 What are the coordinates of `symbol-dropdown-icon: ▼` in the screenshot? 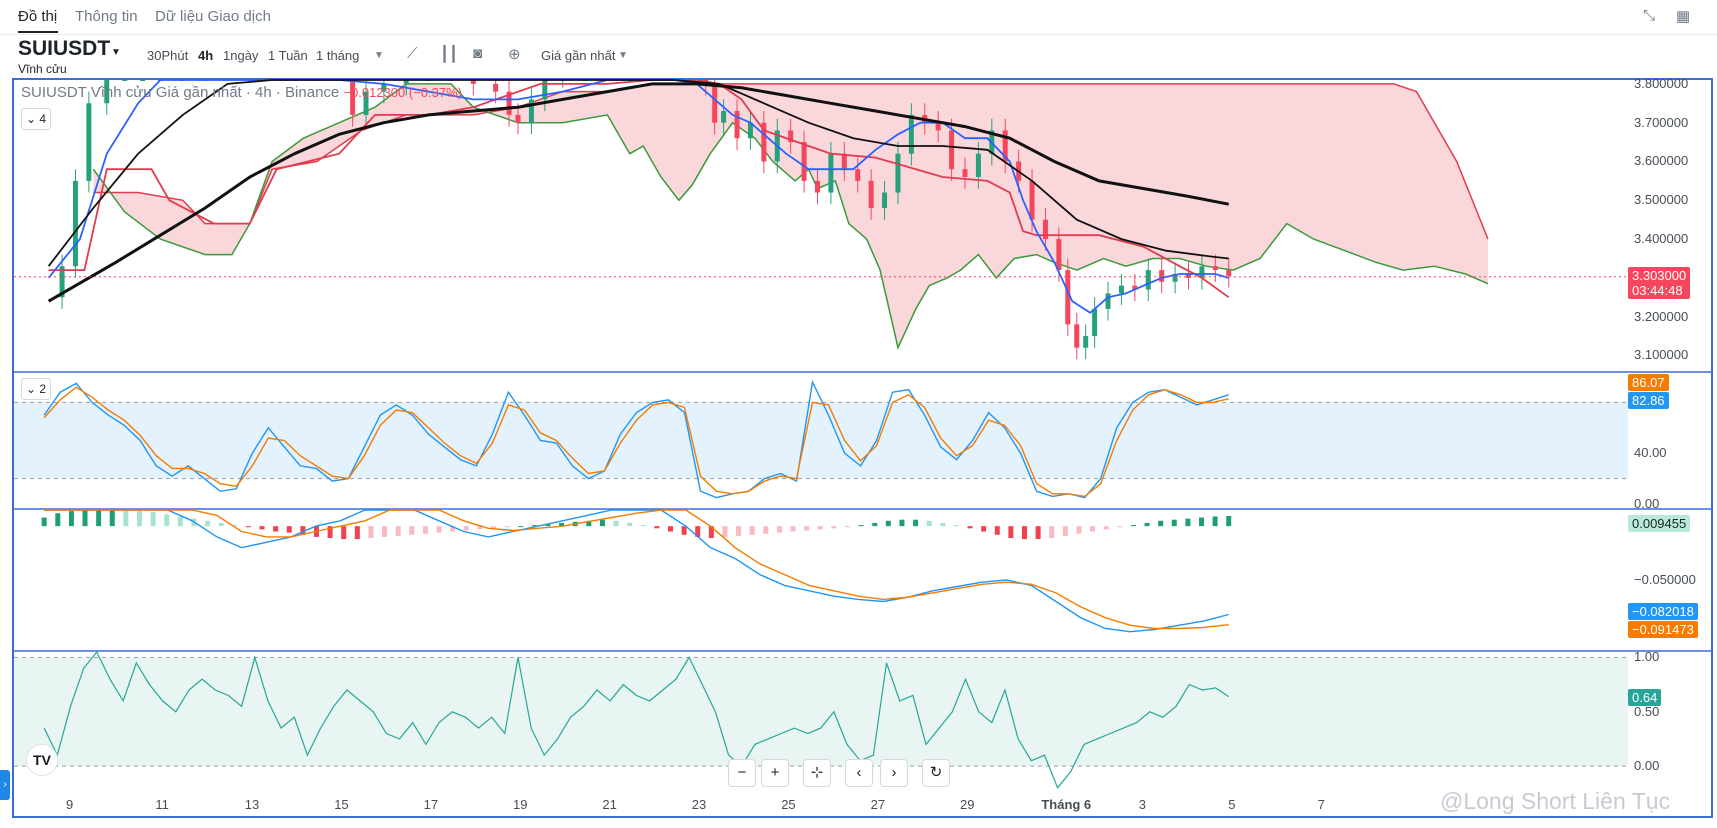 It's located at (116, 52).